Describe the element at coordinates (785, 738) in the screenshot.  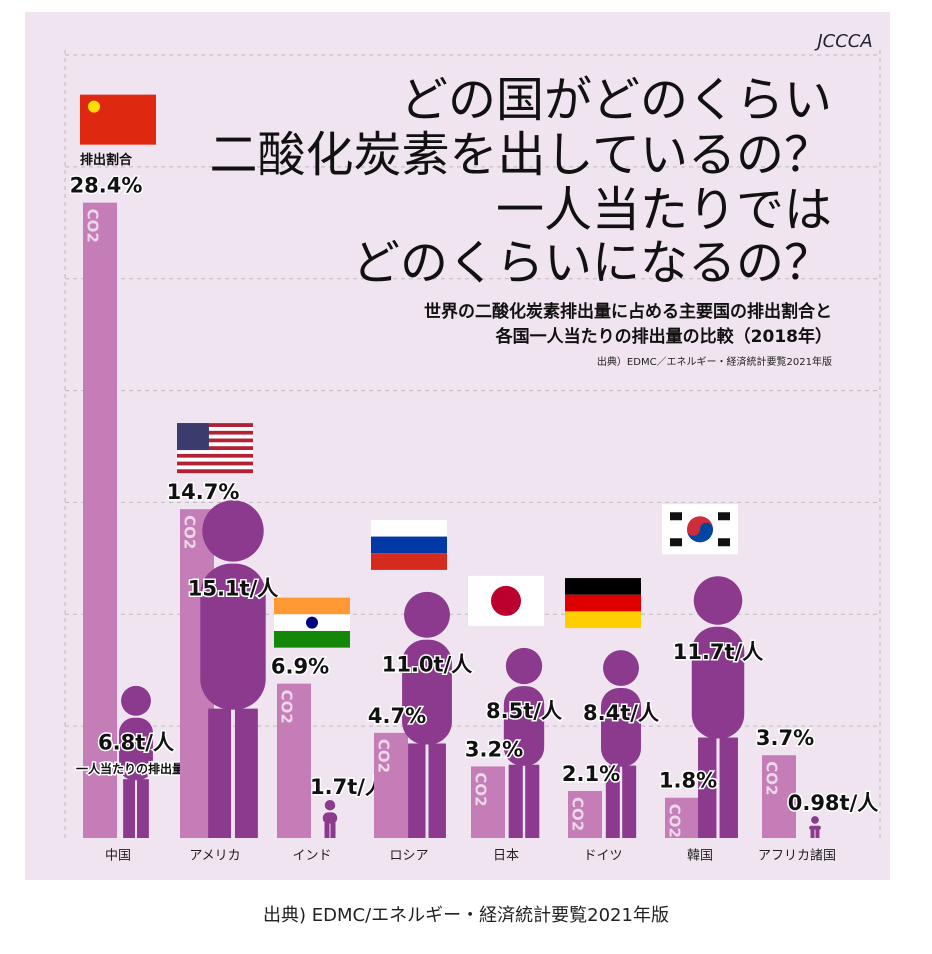
I see `share-label: 3.7%` at that location.